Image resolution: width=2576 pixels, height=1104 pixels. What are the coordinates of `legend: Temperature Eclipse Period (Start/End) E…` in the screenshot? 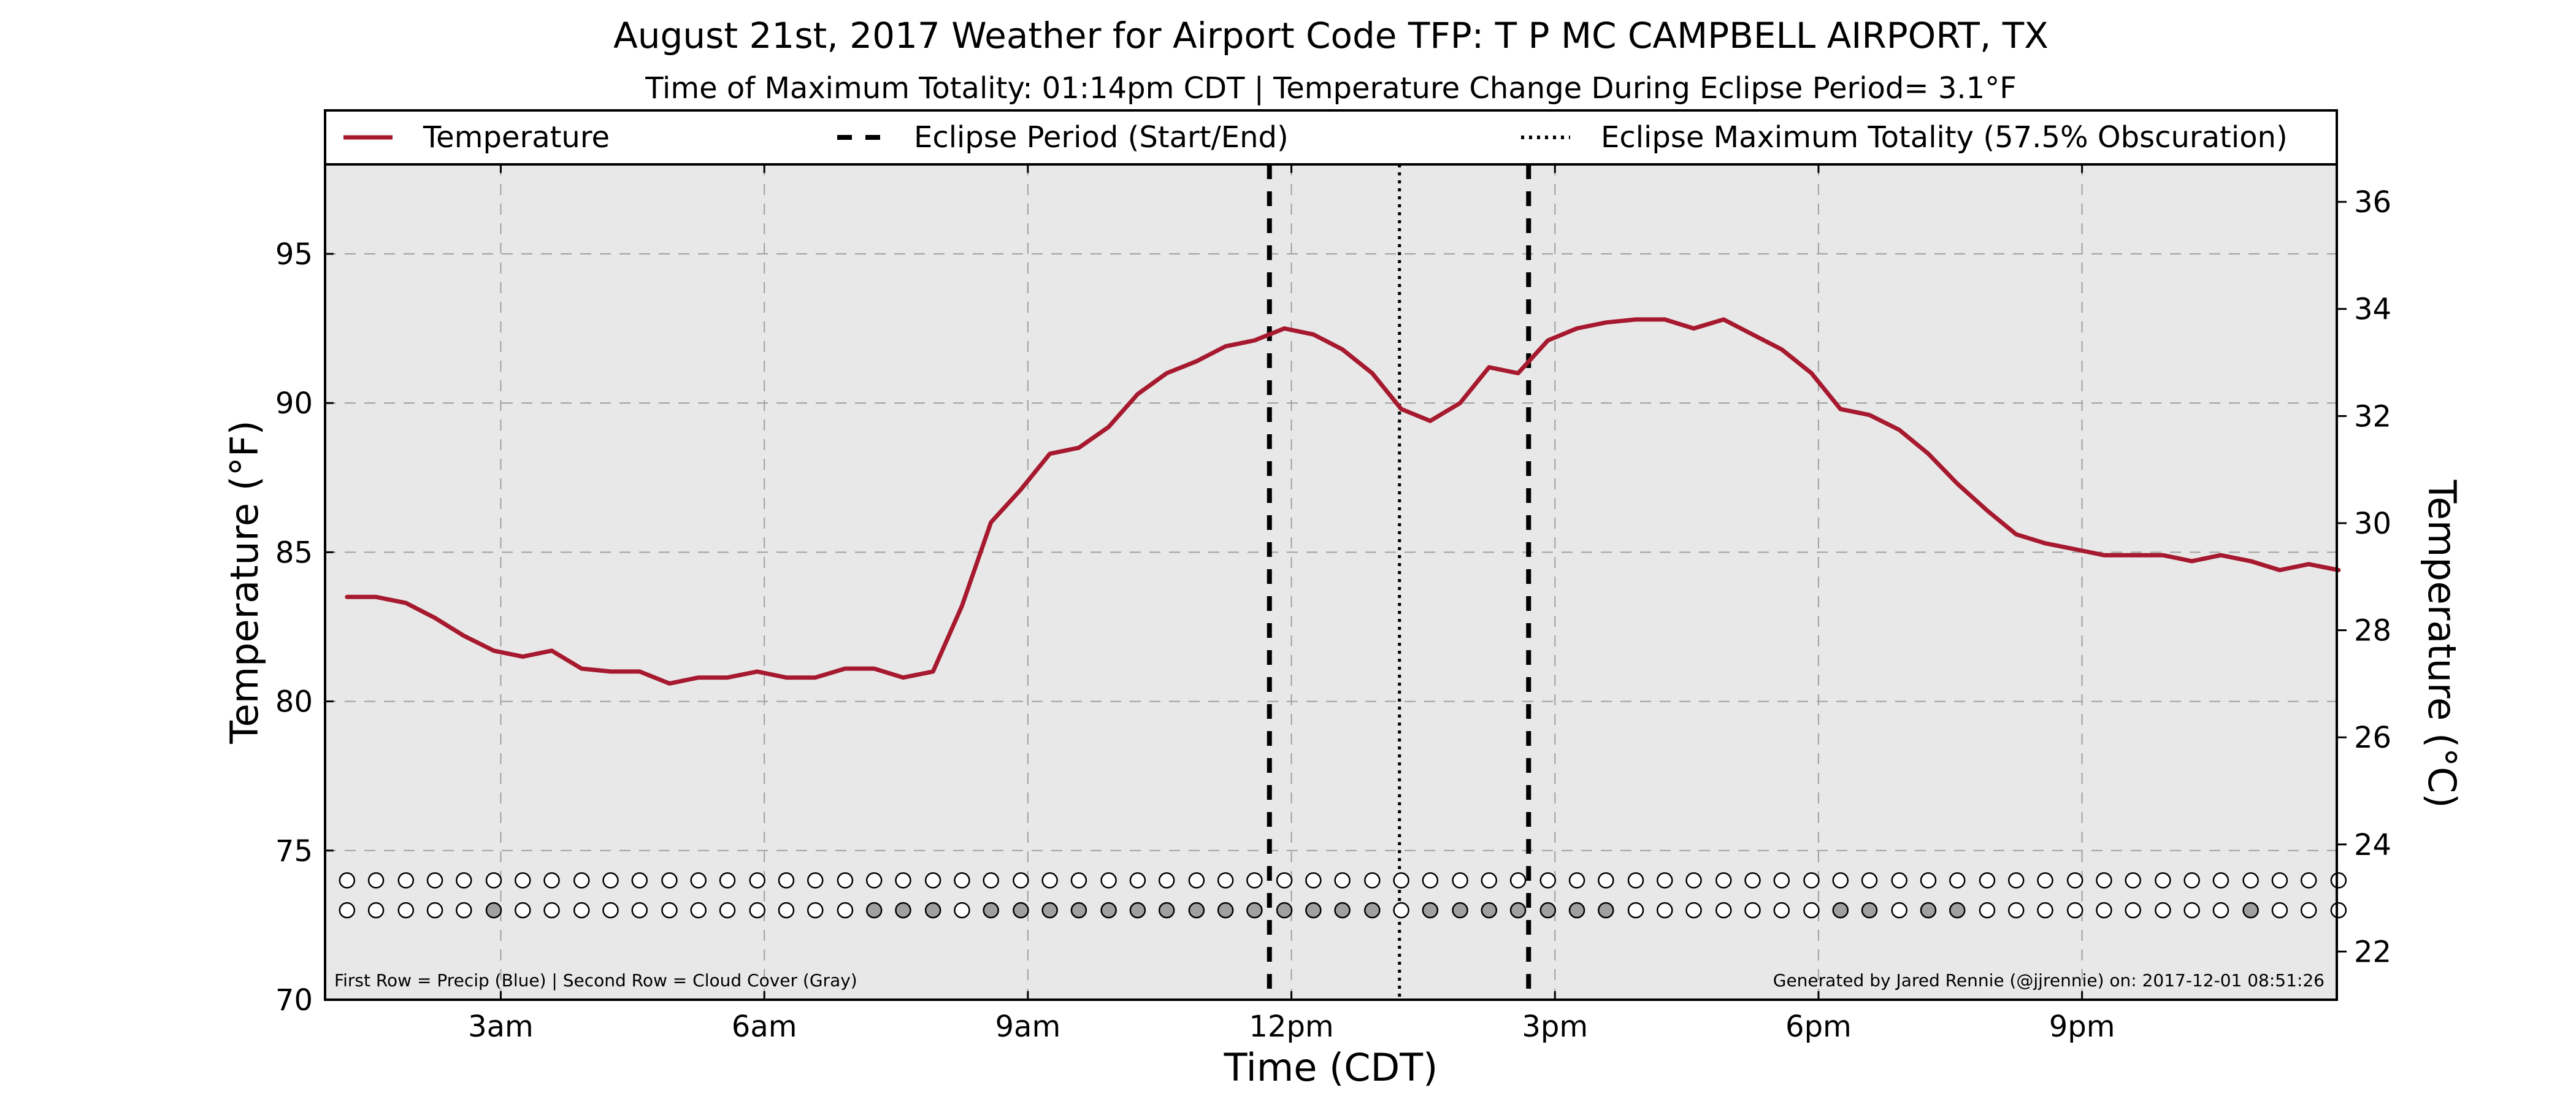 It's located at (1331, 137).